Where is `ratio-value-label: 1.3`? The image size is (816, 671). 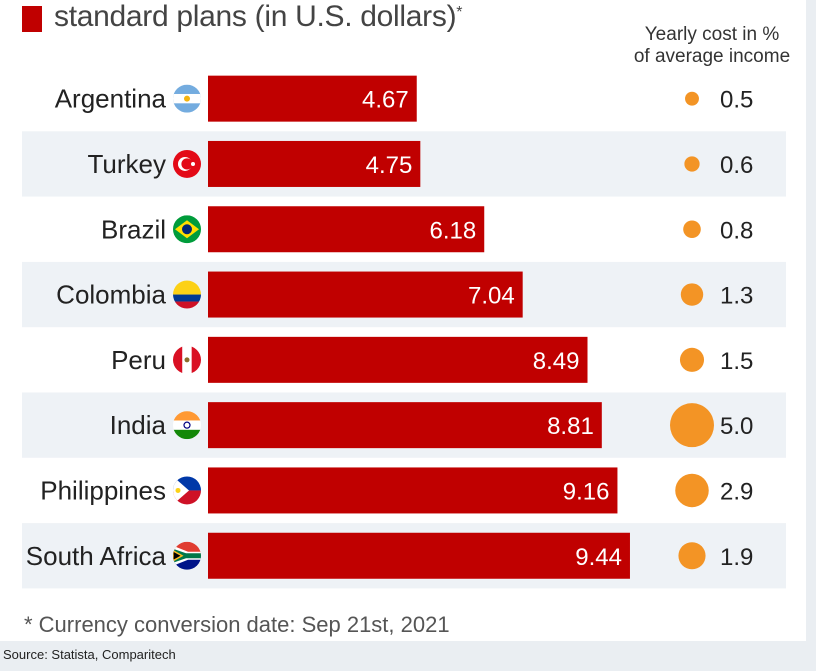
ratio-value-label: 1.3 is located at coordinates (736, 296).